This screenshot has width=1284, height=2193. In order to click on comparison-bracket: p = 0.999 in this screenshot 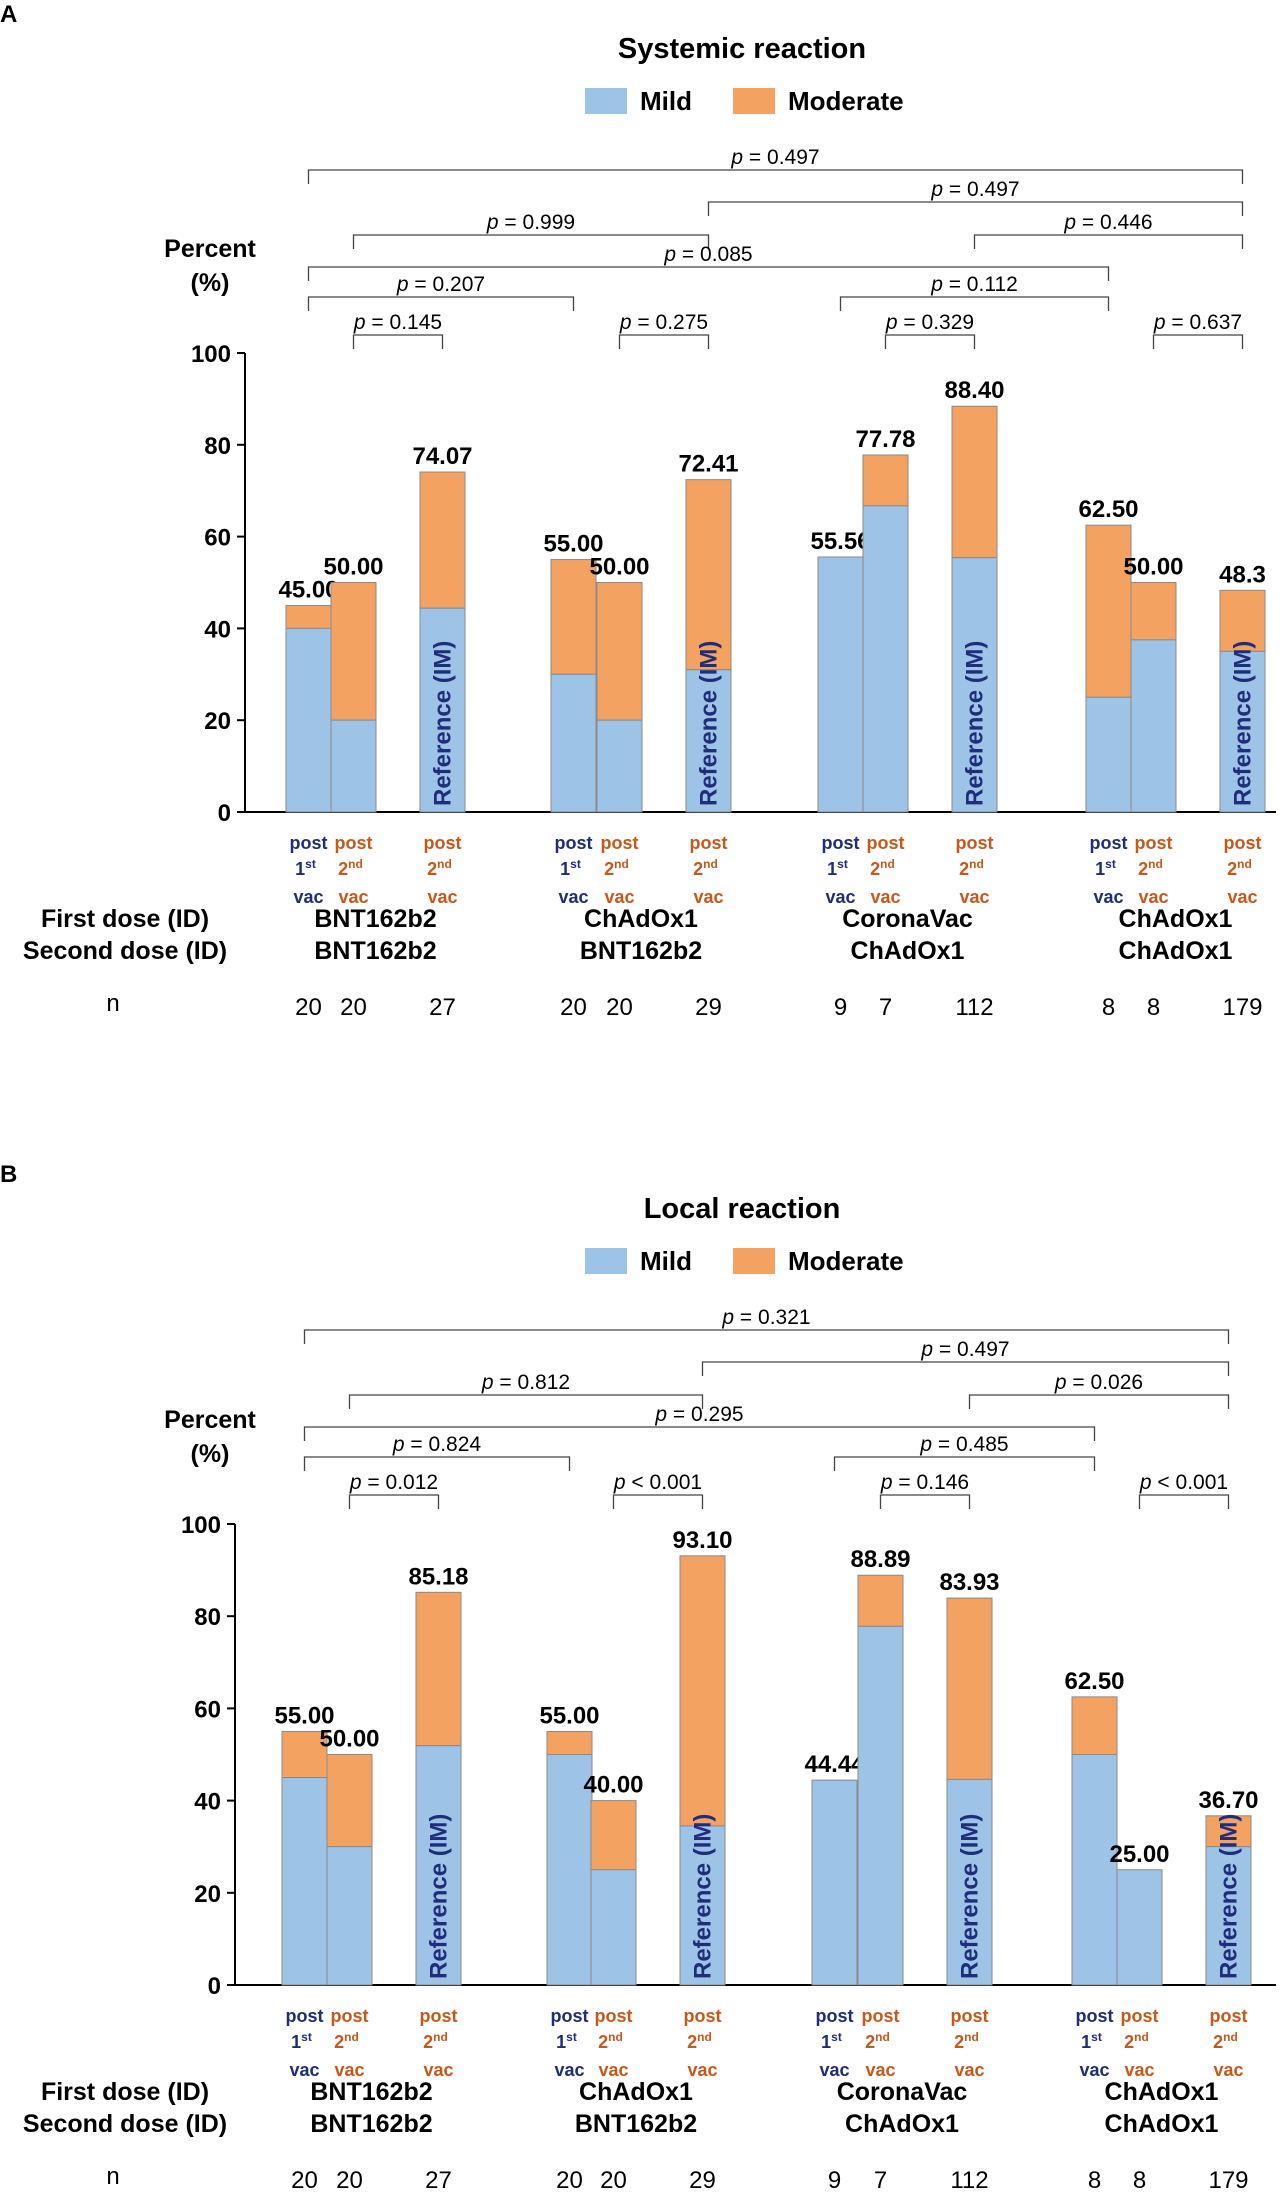, I will do `click(531, 230)`.